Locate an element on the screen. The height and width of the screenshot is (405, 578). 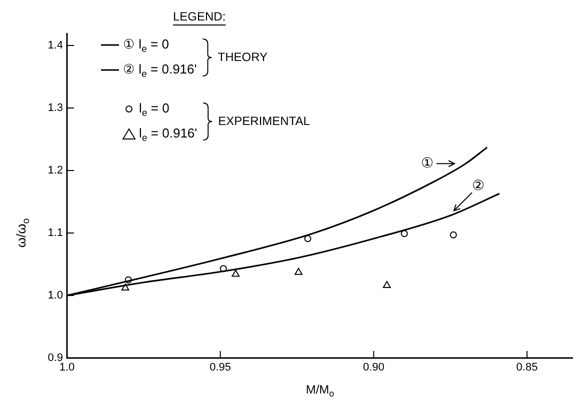
legend-title: LEGEND: is located at coordinates (199, 16).